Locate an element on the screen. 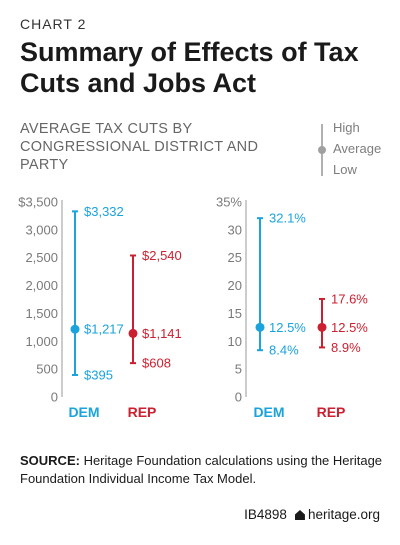 Image resolution: width=400 pixels, height=545 pixels. y-tick-label: 20 is located at coordinates (235, 285).